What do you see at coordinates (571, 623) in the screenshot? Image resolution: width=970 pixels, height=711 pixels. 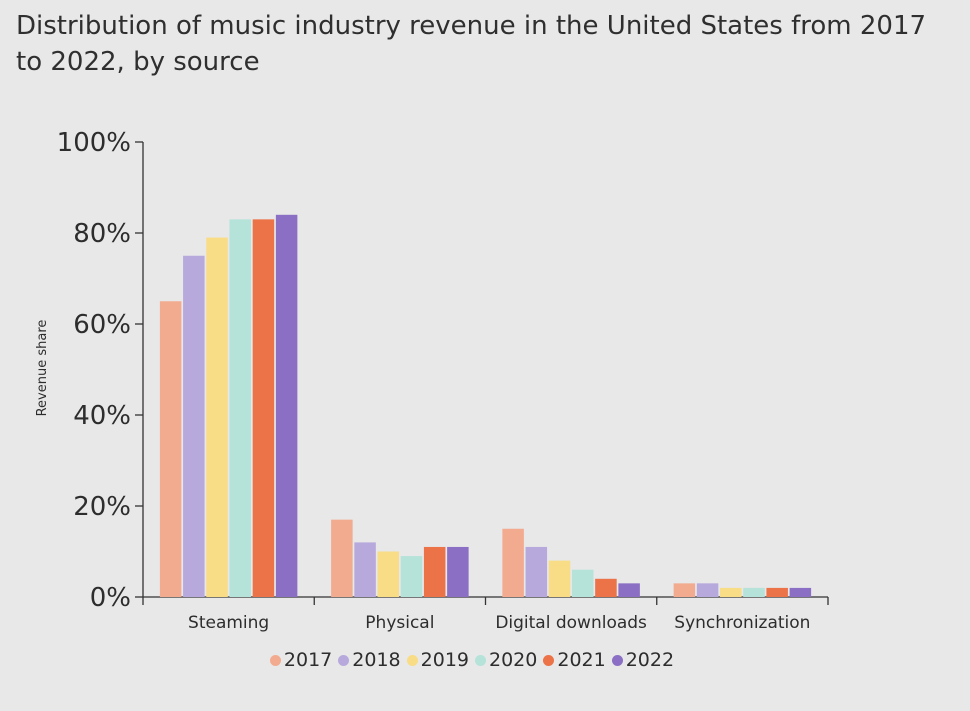 I see `x-tick-label: Digital downloads` at bounding box center [571, 623].